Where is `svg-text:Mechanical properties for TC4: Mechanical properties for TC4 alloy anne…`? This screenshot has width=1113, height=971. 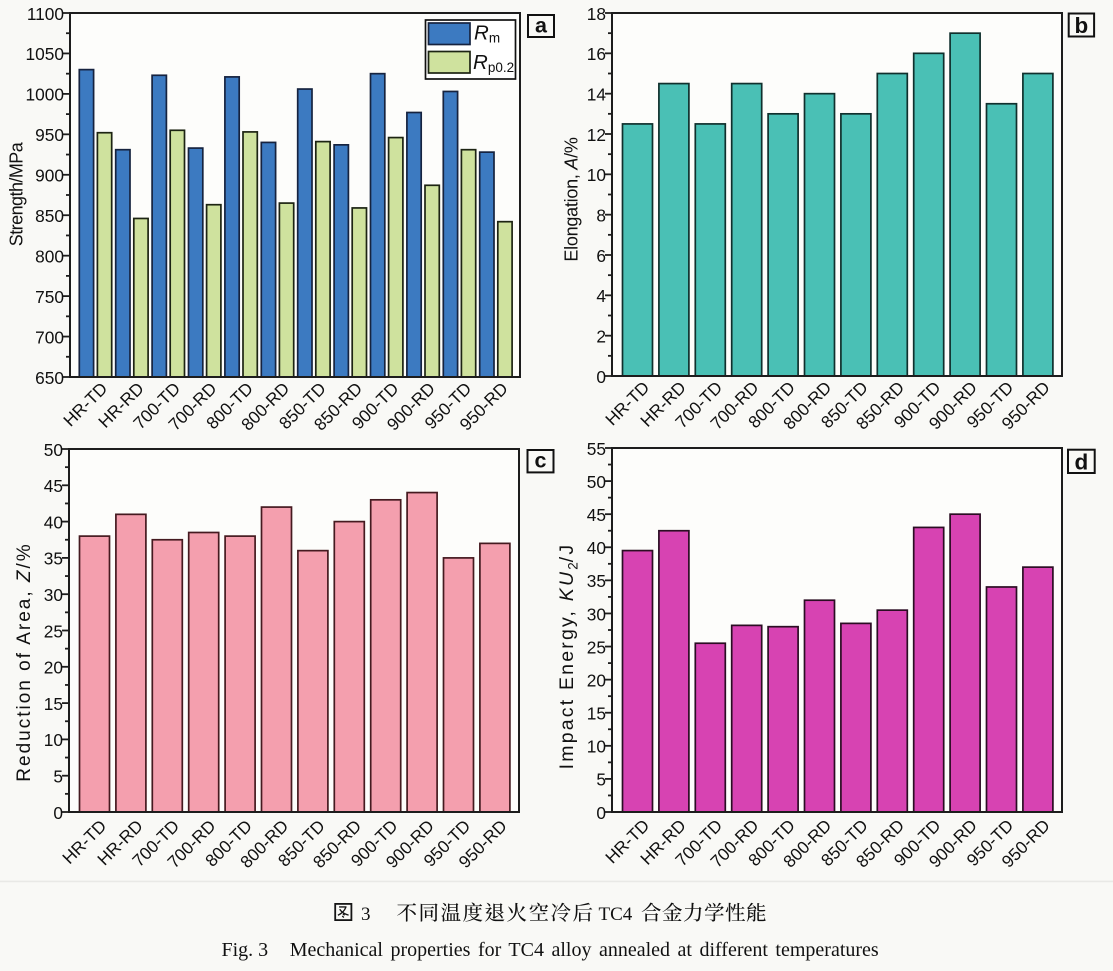
svg-text:Mechanical properties for TC4: Mechanical properties for TC4 alloy anne… is located at coordinates (584, 950).